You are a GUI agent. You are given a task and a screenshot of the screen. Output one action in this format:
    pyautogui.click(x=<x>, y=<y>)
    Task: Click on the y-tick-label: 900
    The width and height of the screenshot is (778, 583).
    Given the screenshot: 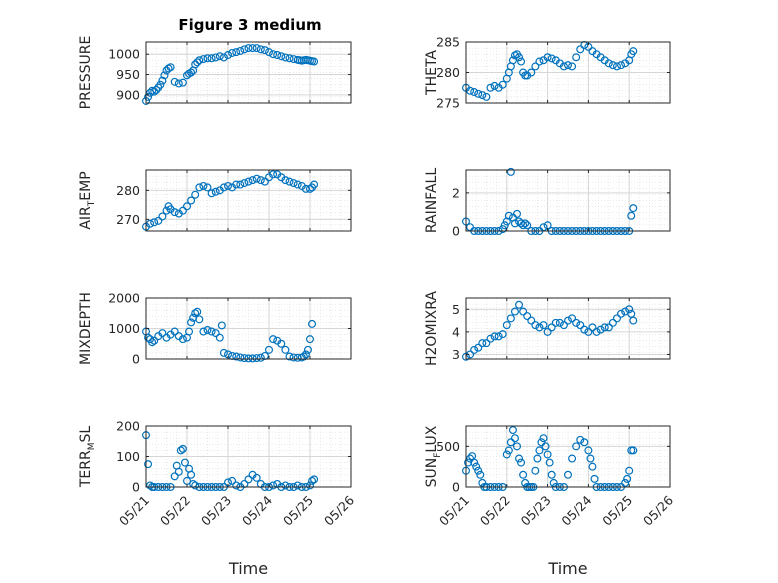 What is the action you would take?
    pyautogui.click(x=128, y=94)
    